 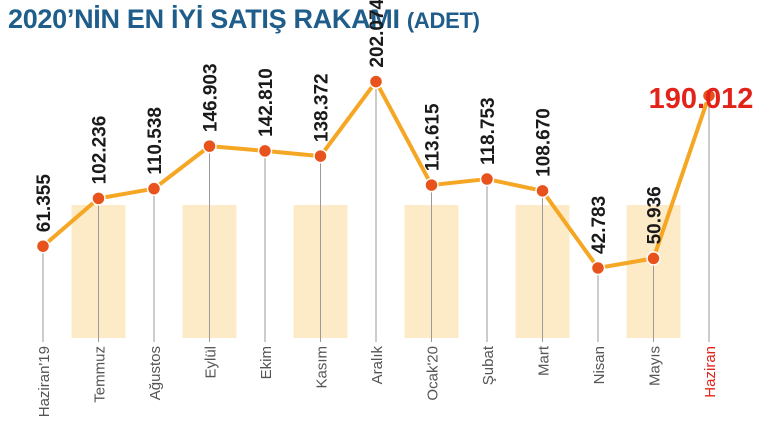 I want to click on value-label: 142.810, so click(x=266, y=102).